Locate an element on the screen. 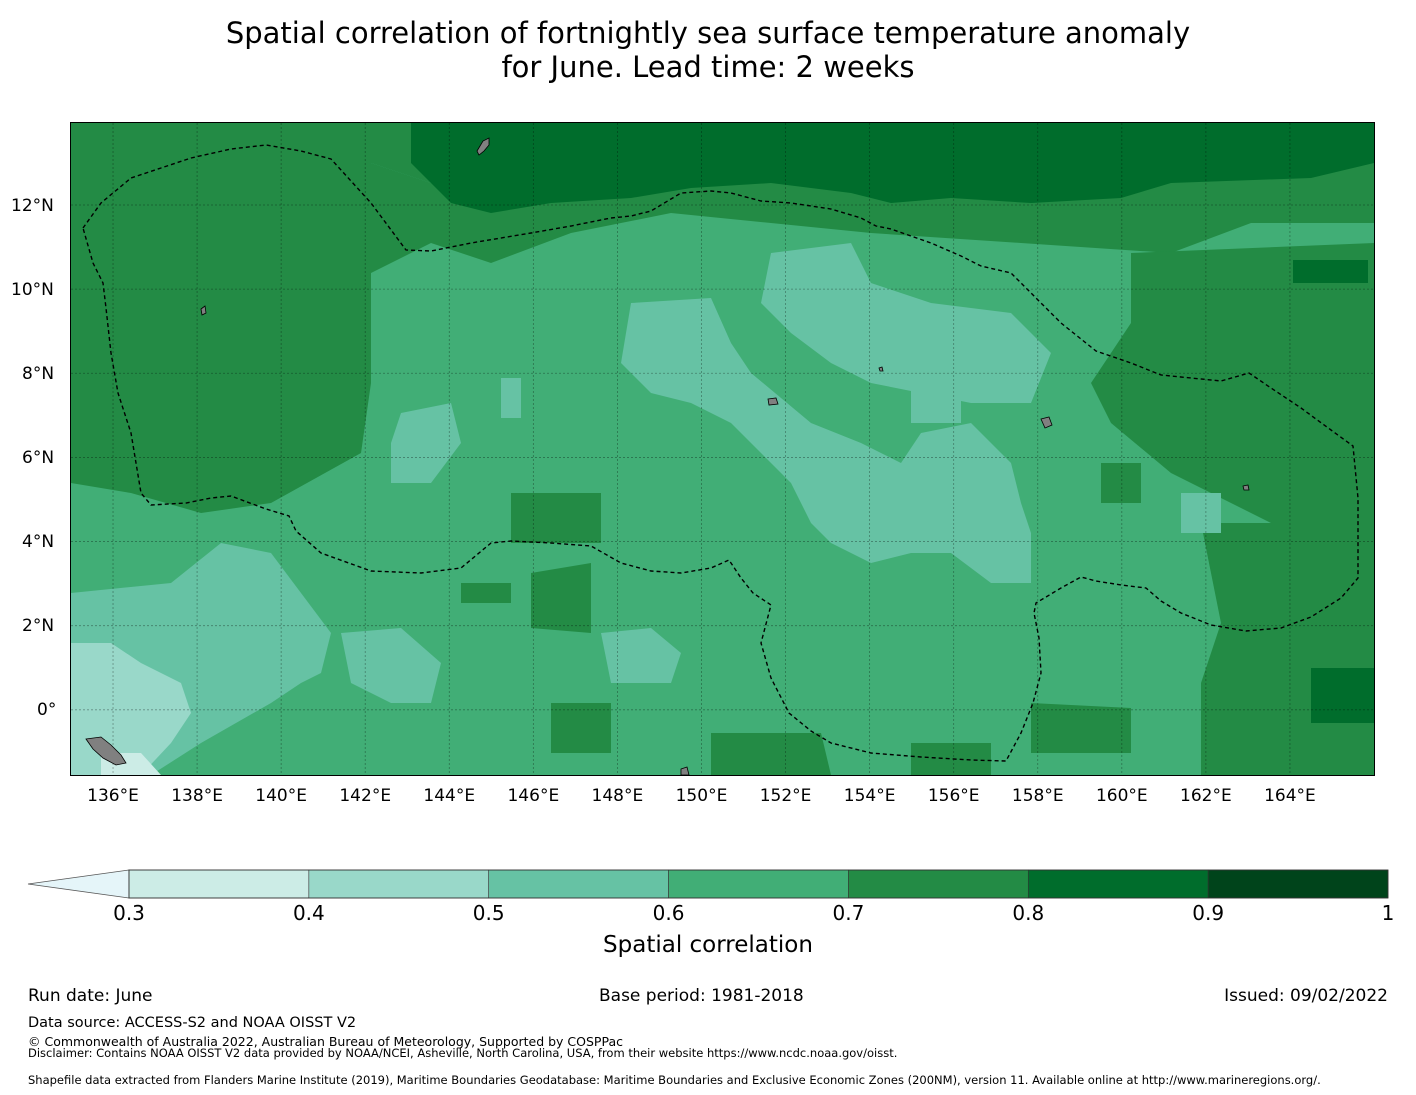 The height and width of the screenshot is (1095, 1416). island-kosrae is located at coordinates (1246, 487).